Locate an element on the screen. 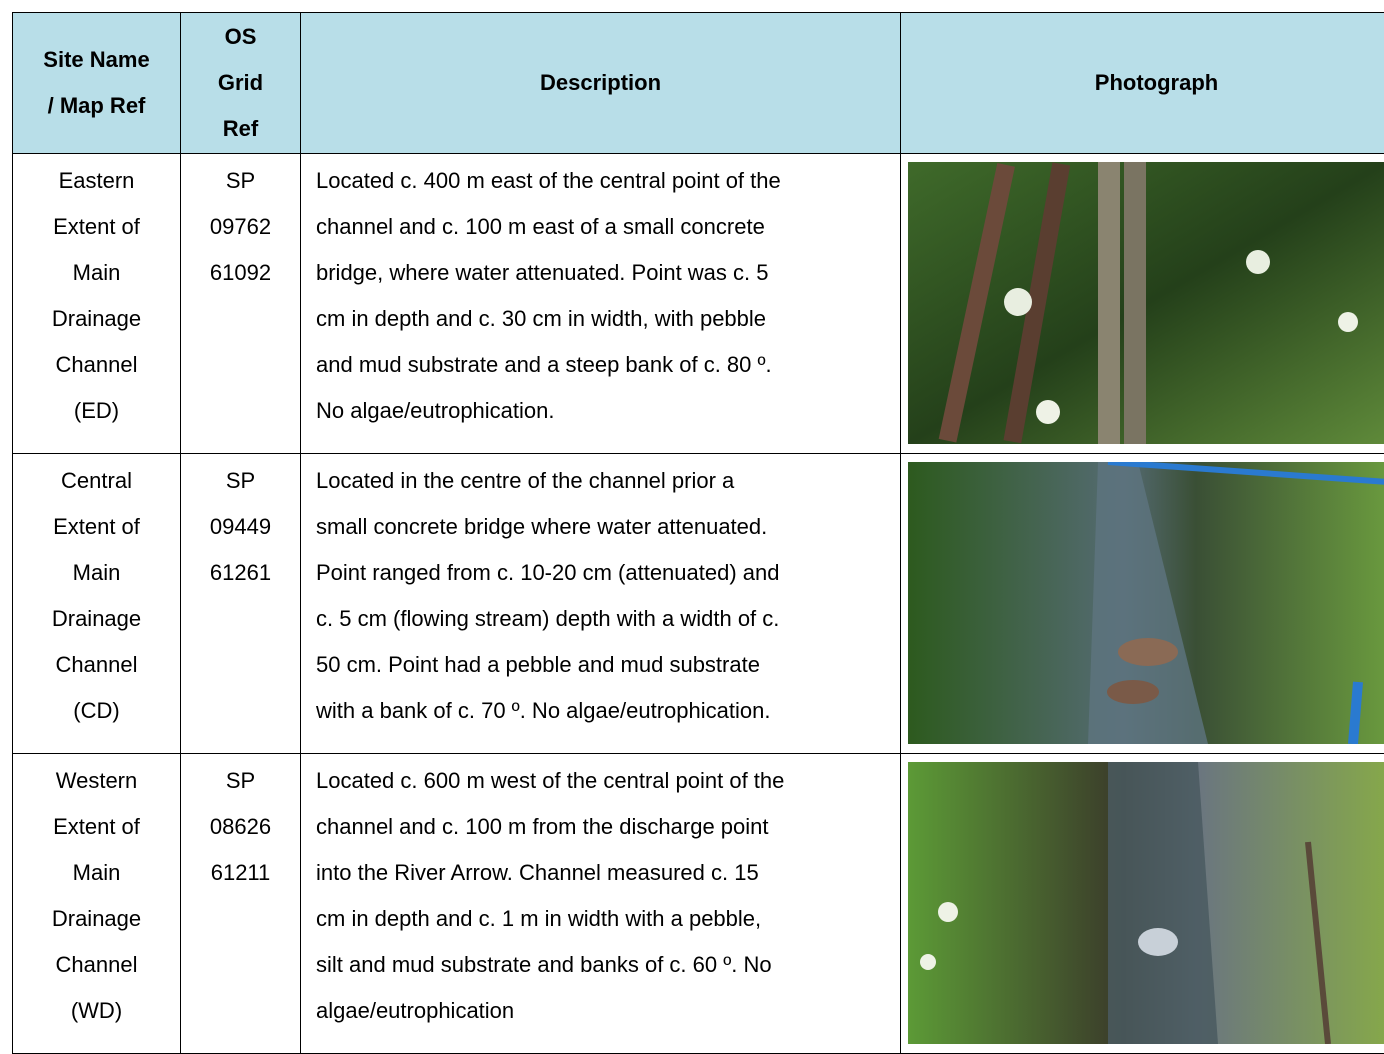  text-line: (CD) is located at coordinates (96, 711).